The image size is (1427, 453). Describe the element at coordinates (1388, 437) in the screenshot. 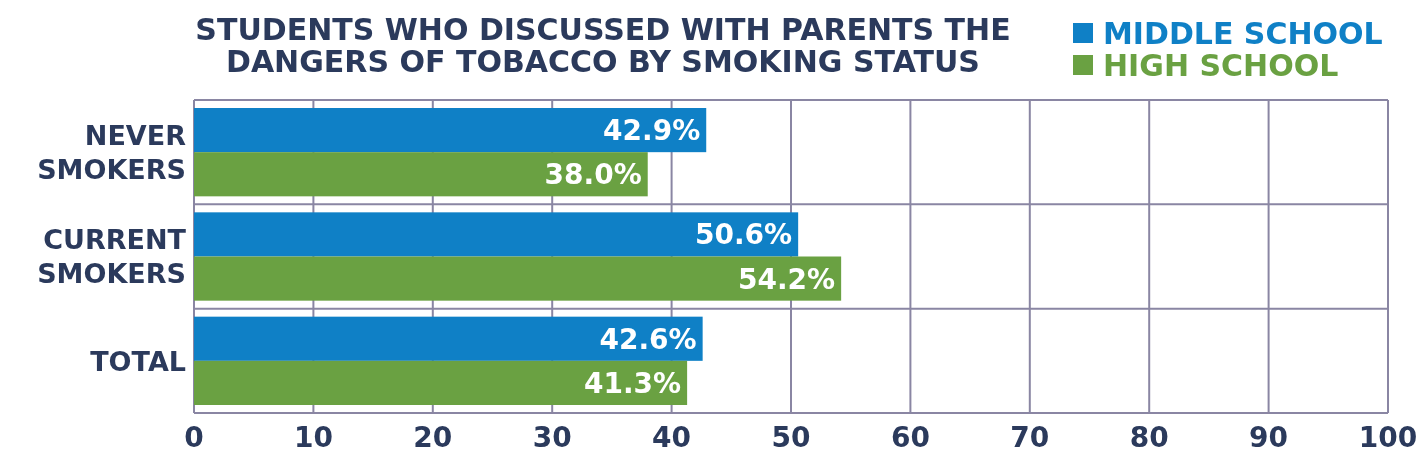

I see `x-tick-label: 100` at that location.